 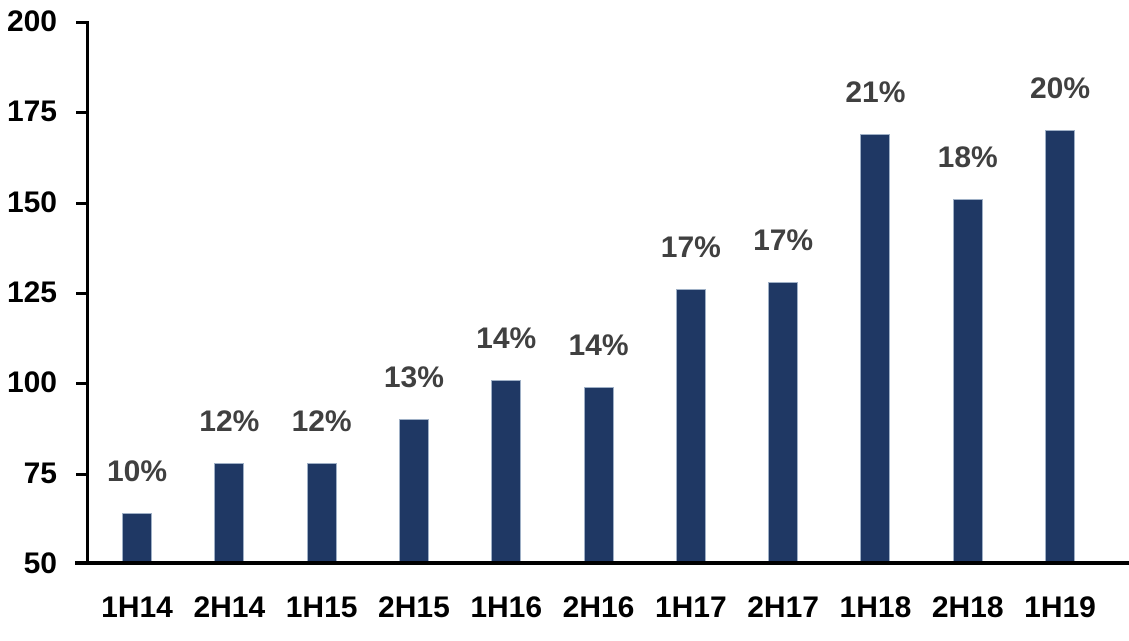 I want to click on bar-1H17, so click(x=690, y=426).